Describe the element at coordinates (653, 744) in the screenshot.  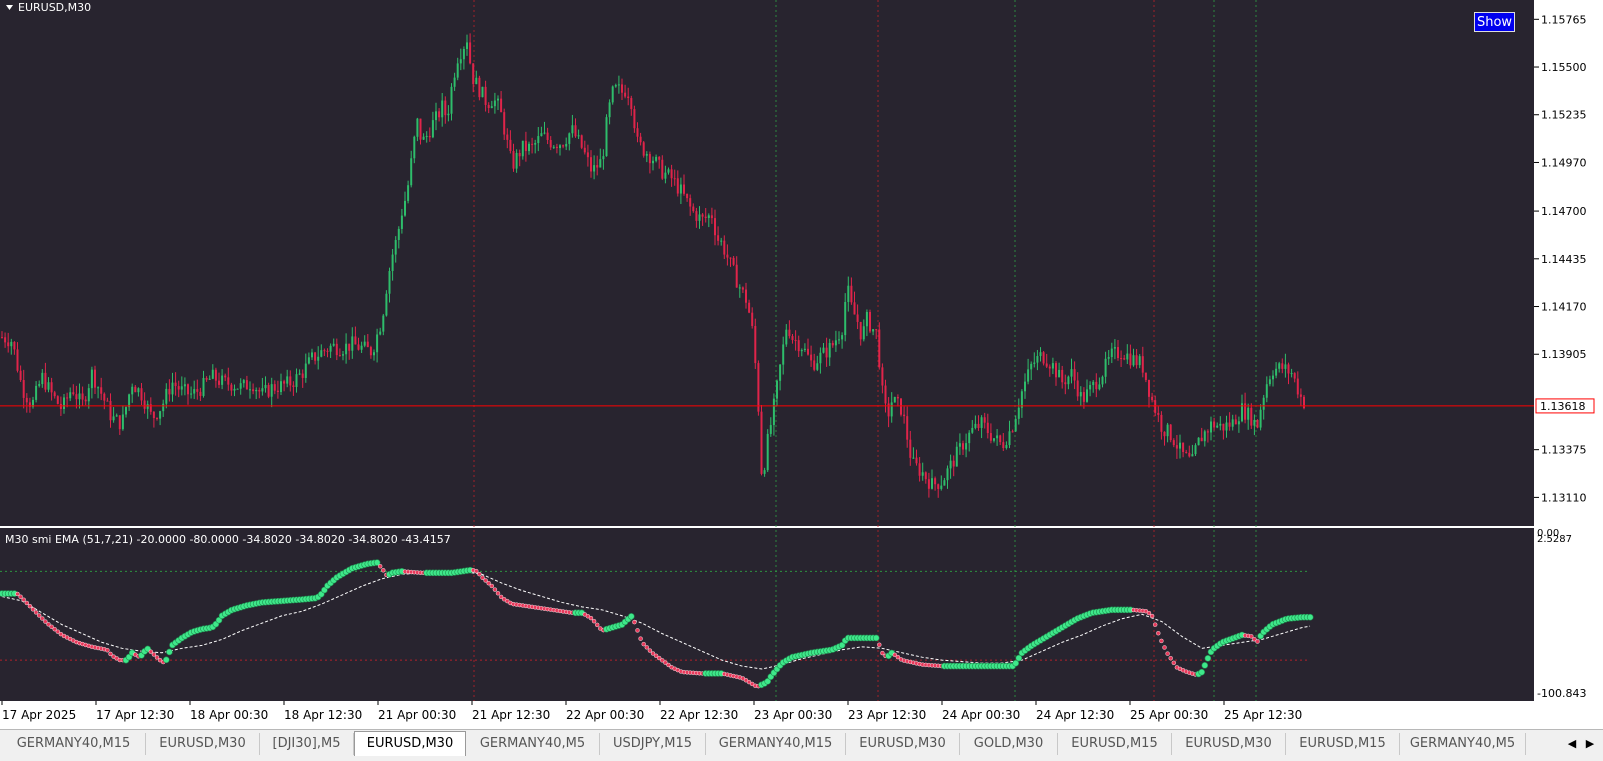
I see `tab-usdjpy-m15: USDJPY,M15` at that location.